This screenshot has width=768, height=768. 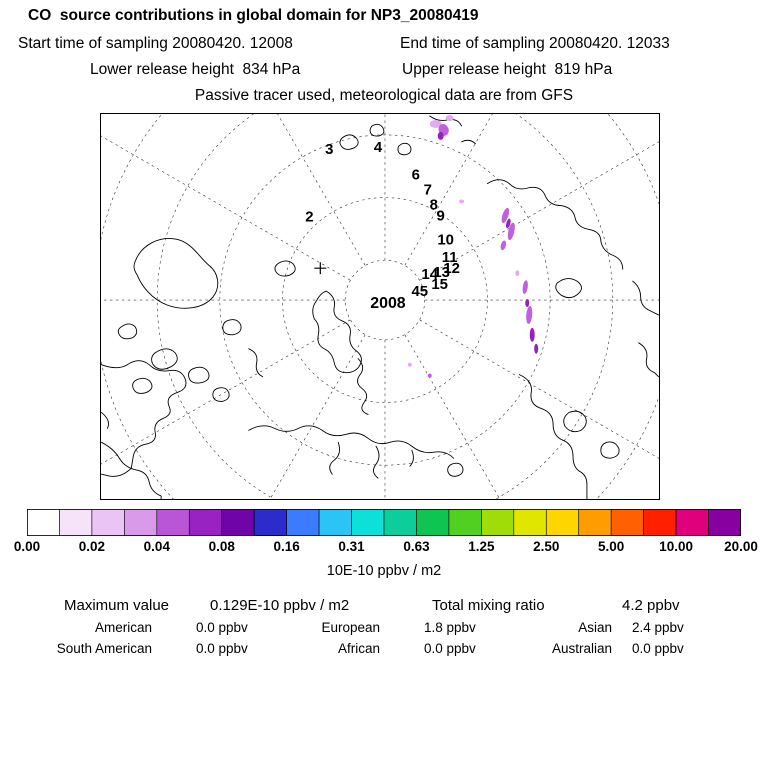 What do you see at coordinates (350, 627) in the screenshot?
I see `region-label: European` at bounding box center [350, 627].